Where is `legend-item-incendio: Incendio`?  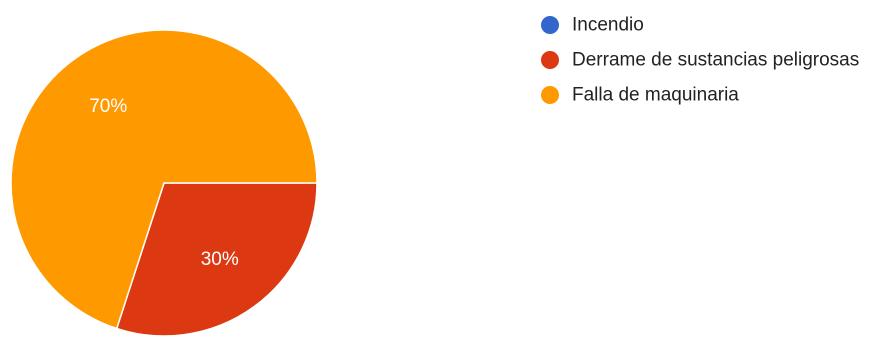
legend-item-incendio: Incendio is located at coordinates (592, 25).